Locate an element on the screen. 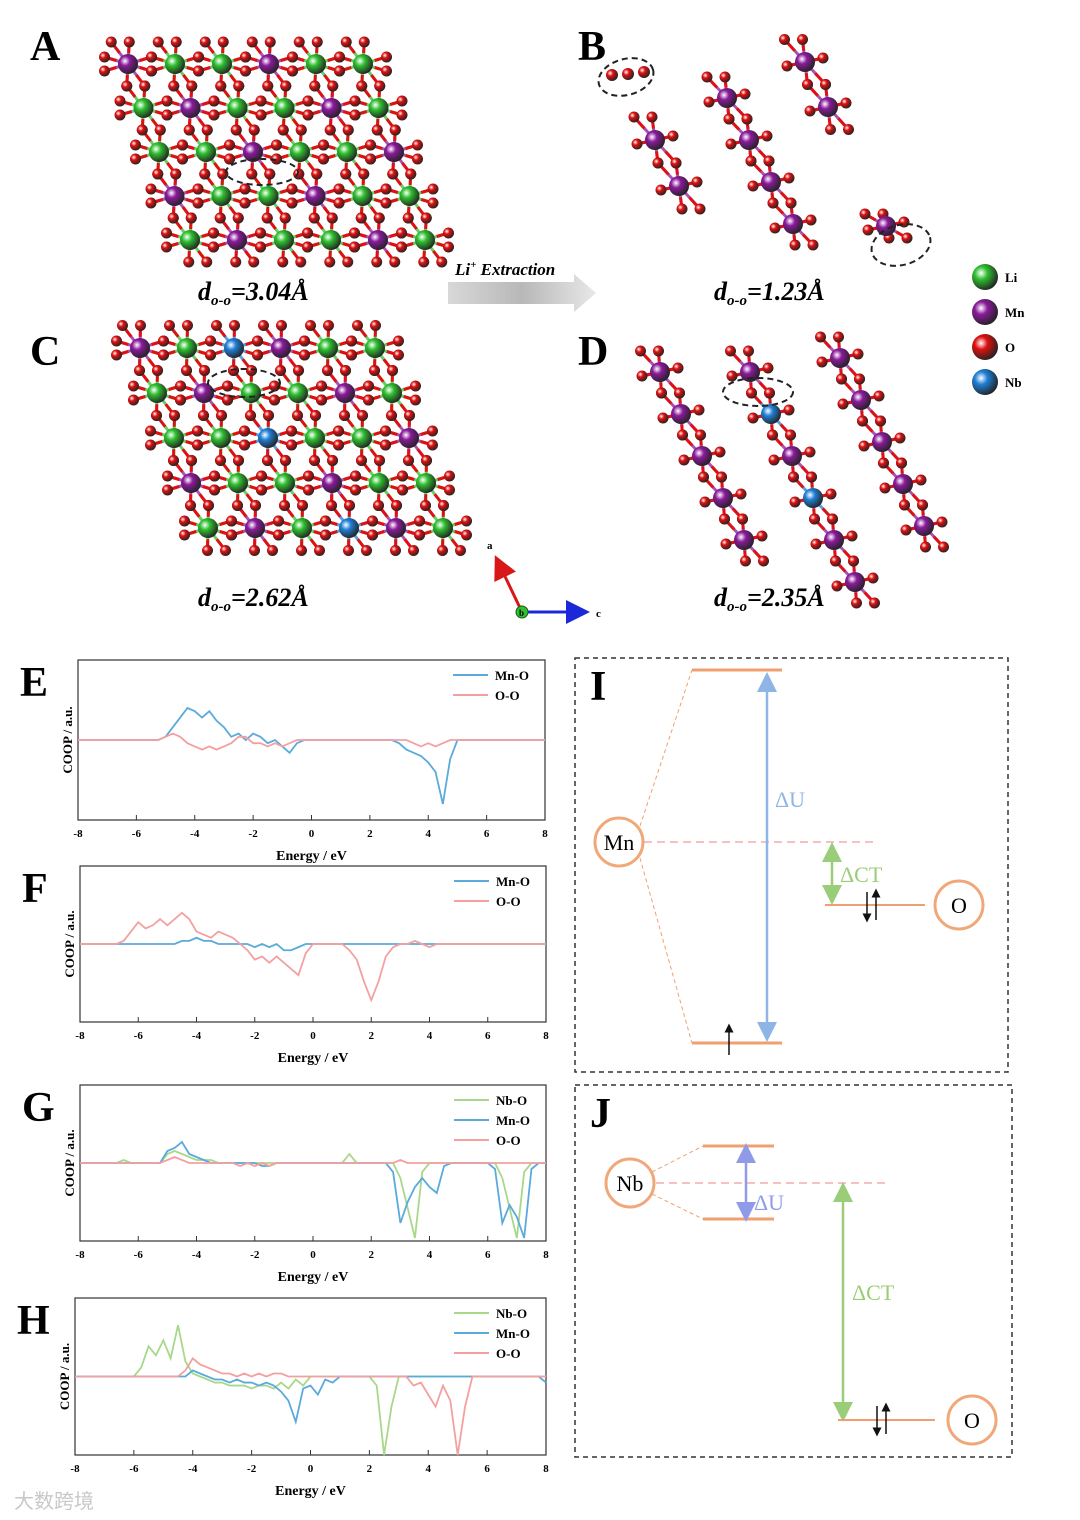  x-tick-label: -4 is located at coordinates (195, 834).